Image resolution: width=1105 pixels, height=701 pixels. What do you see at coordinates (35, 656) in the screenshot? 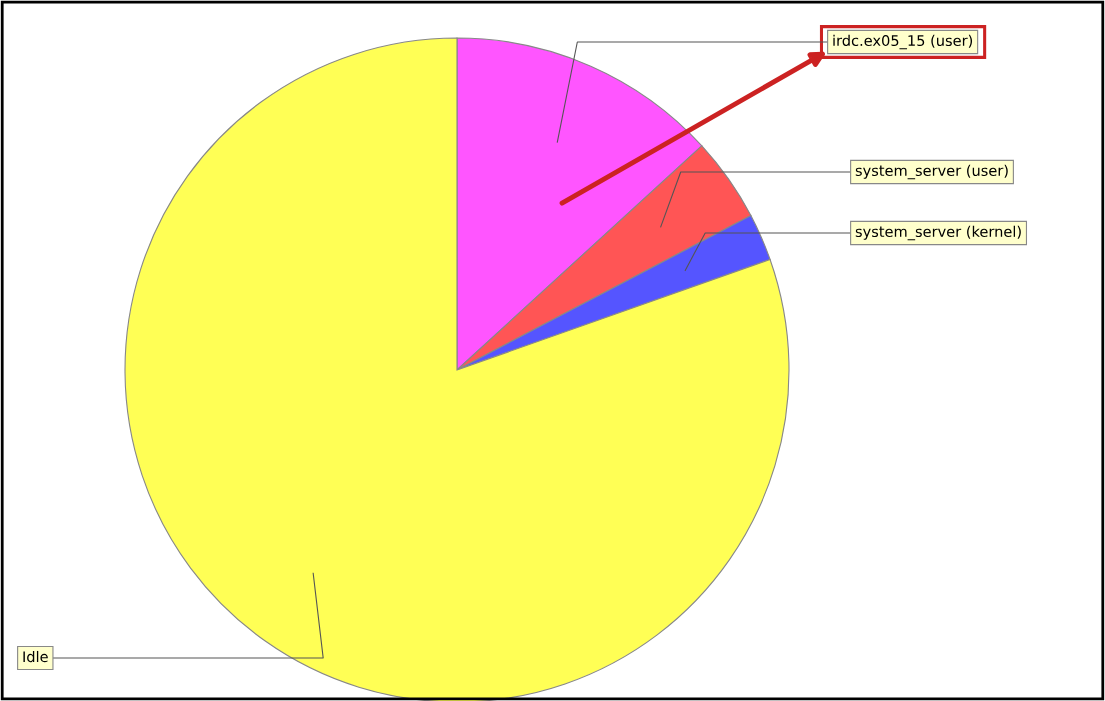
I see `slice-label: Idle` at bounding box center [35, 656].